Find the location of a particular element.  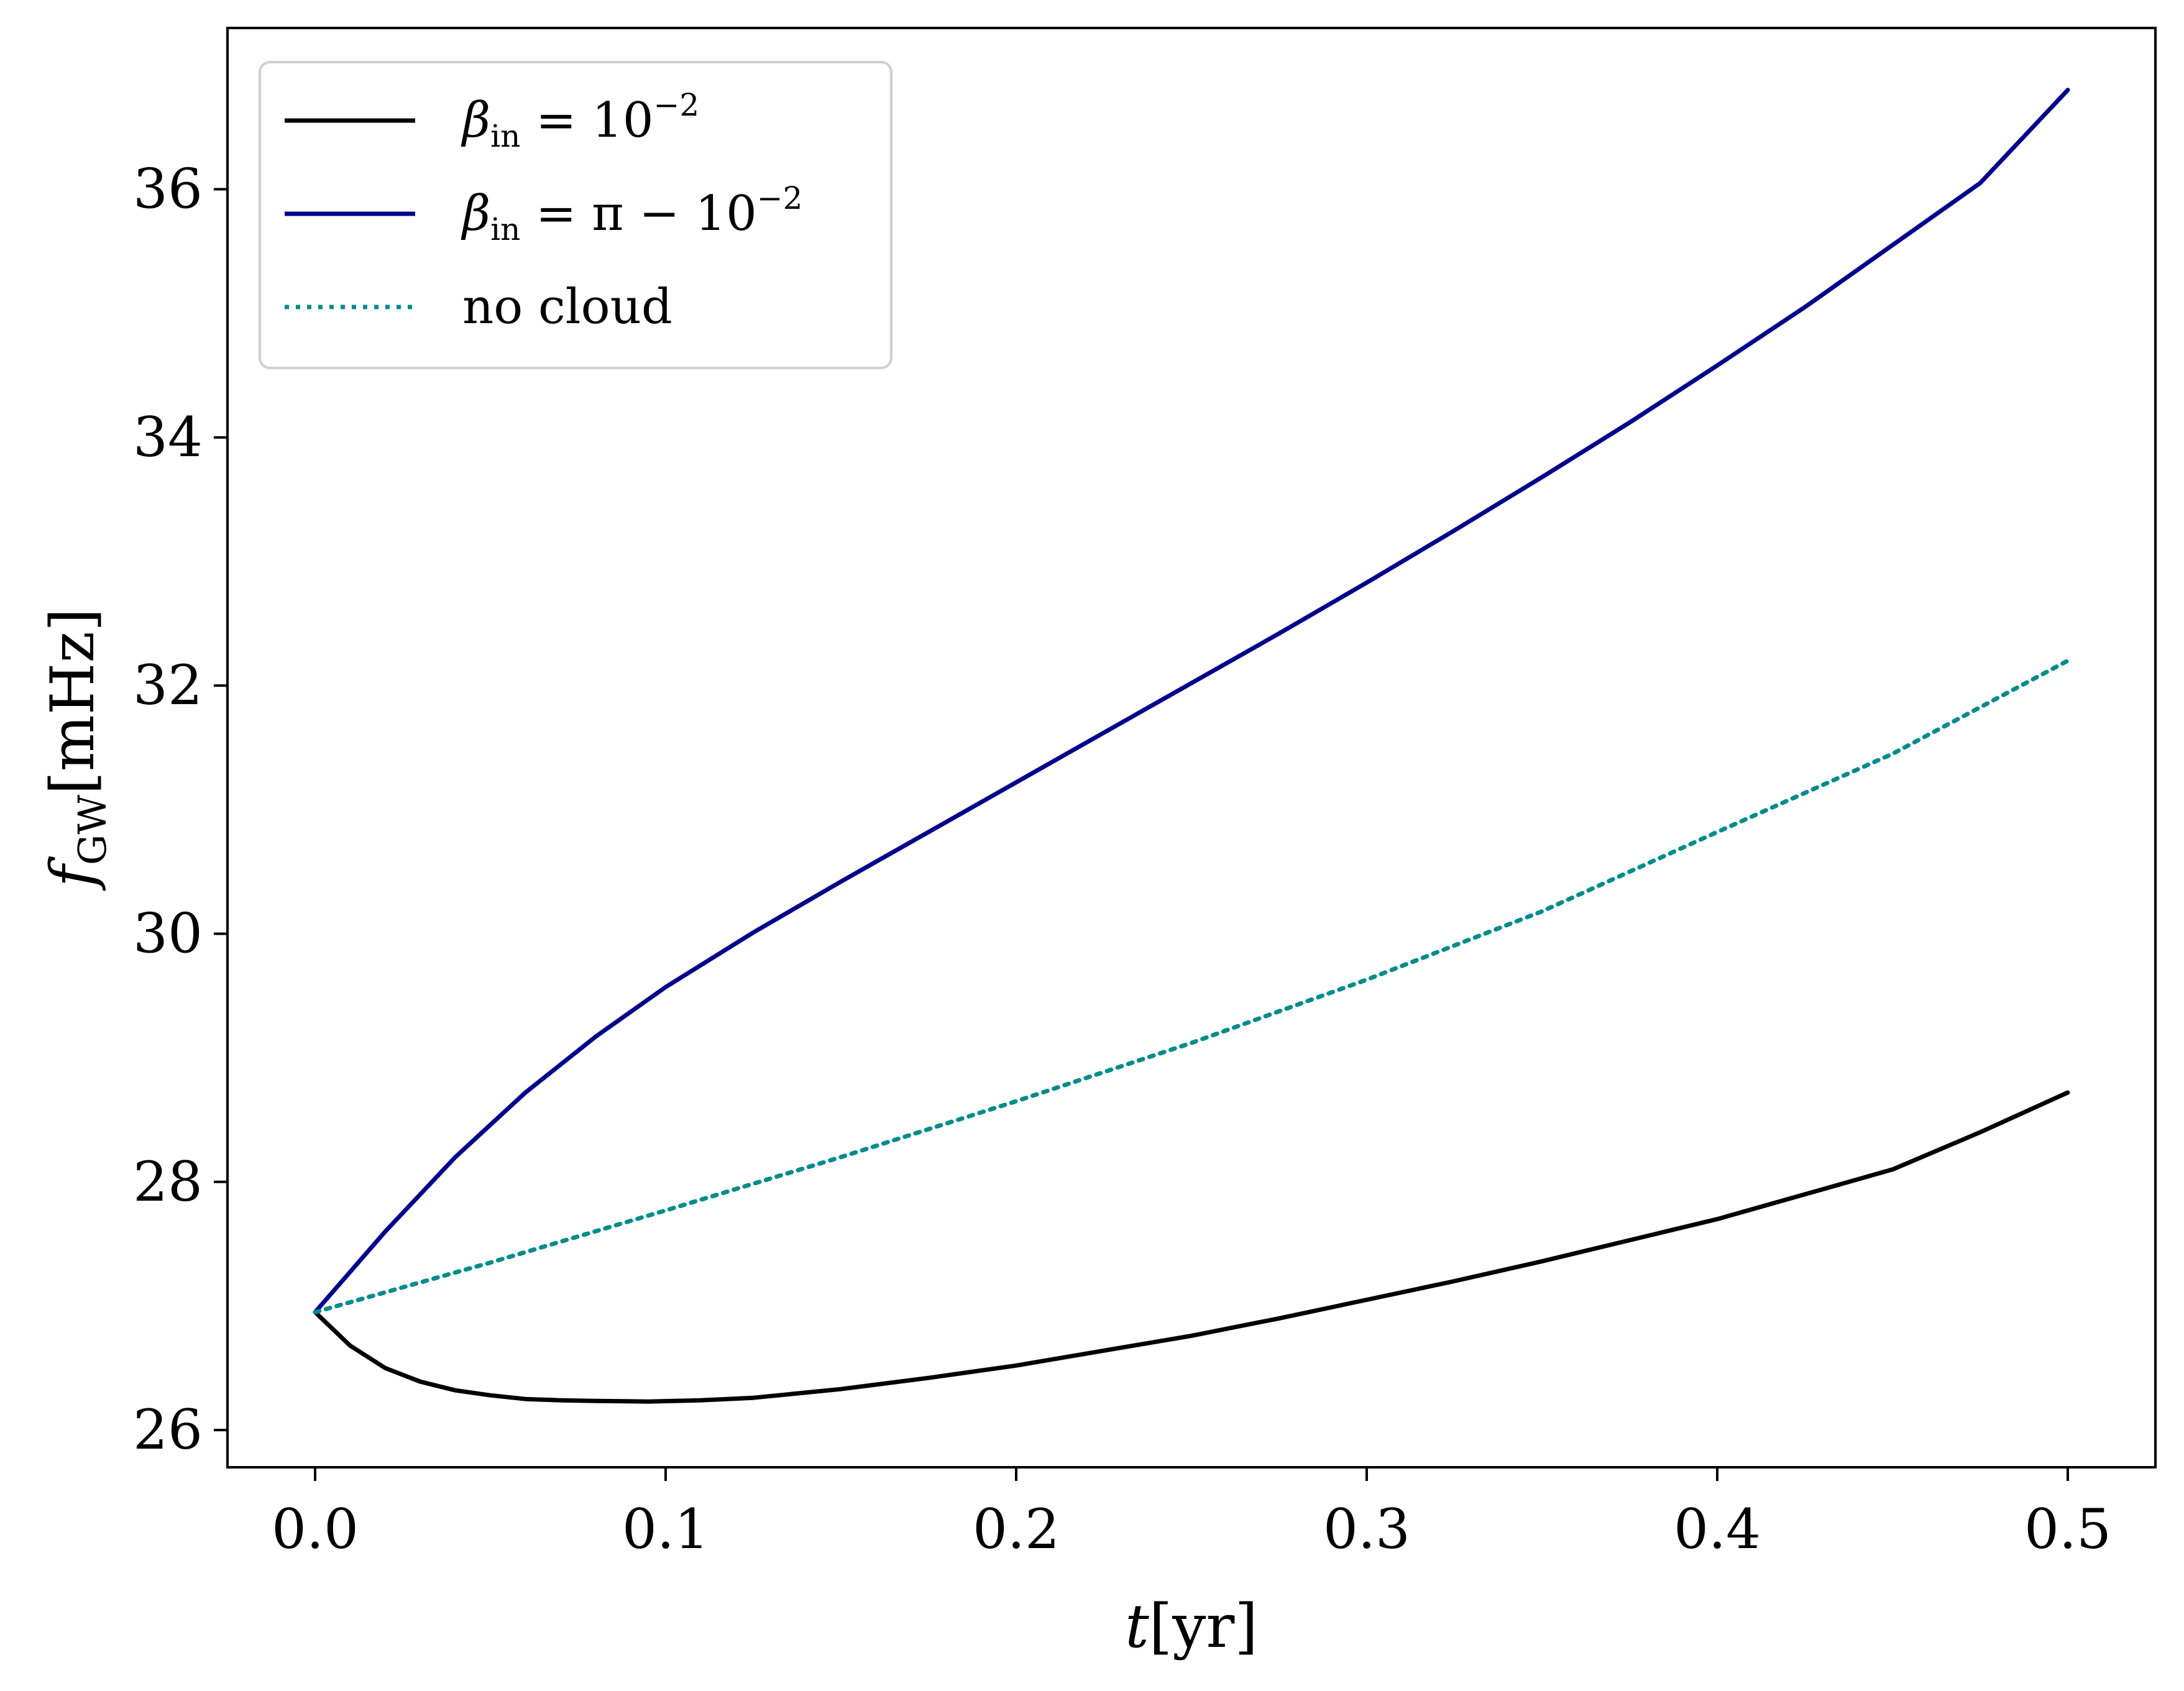

legend-label: βin = π − 10−2 is located at coordinates (631, 213).